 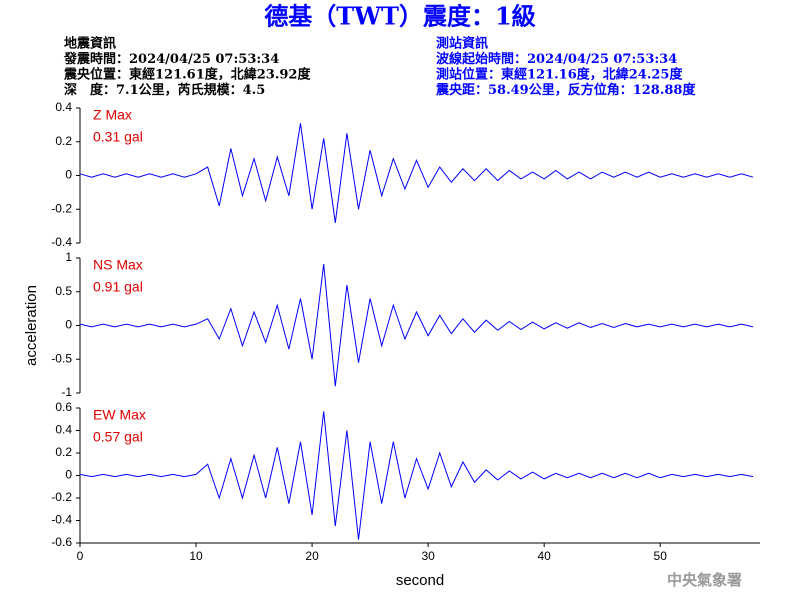 What do you see at coordinates (399, 16) in the screenshot?
I see `title: 德基（TWT）震度：1級` at bounding box center [399, 16].